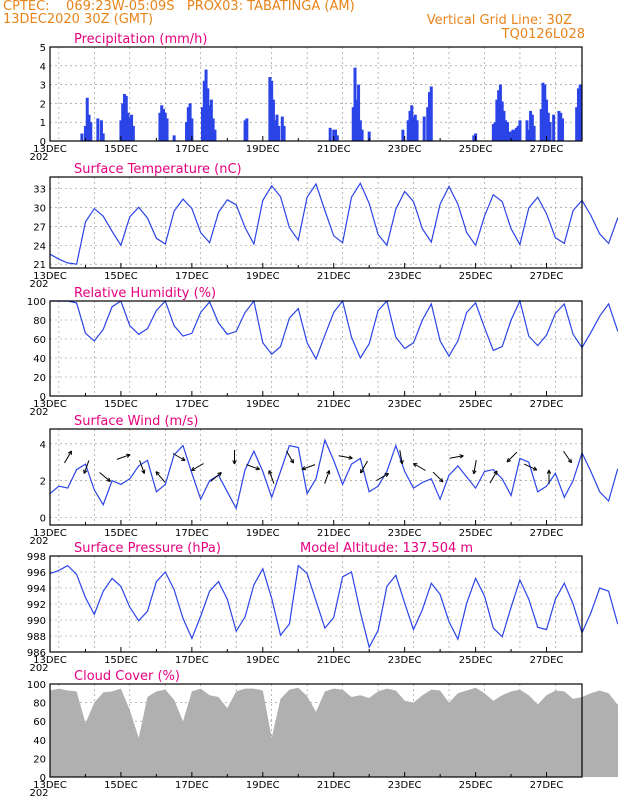 Image resolution: width=618 pixels, height=800 pixels. What do you see at coordinates (39, 759) in the screenshot?
I see `y-tick-label: 20` at bounding box center [39, 759].